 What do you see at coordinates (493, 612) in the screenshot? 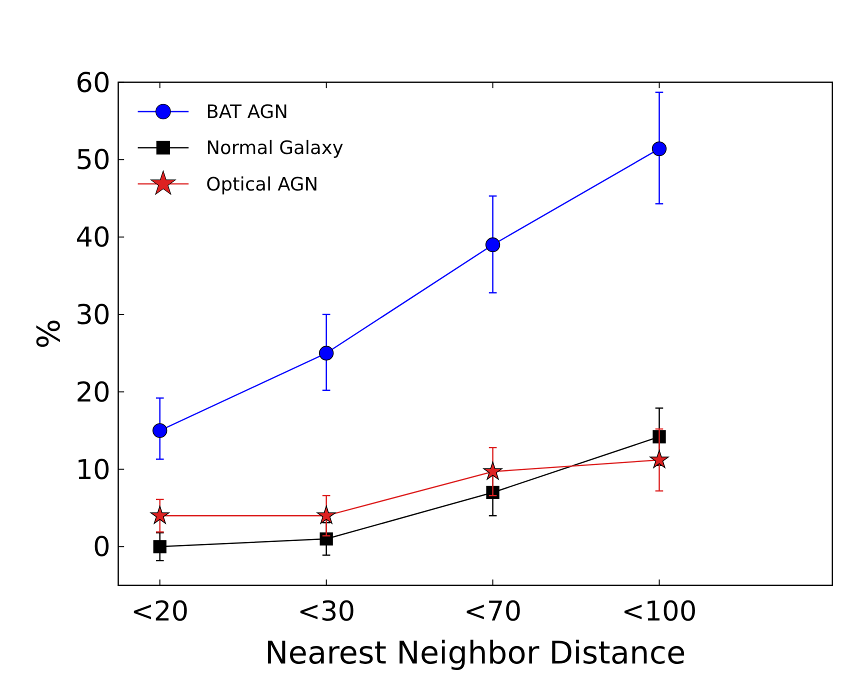
I see `x-tick-label: <70` at bounding box center [493, 612].